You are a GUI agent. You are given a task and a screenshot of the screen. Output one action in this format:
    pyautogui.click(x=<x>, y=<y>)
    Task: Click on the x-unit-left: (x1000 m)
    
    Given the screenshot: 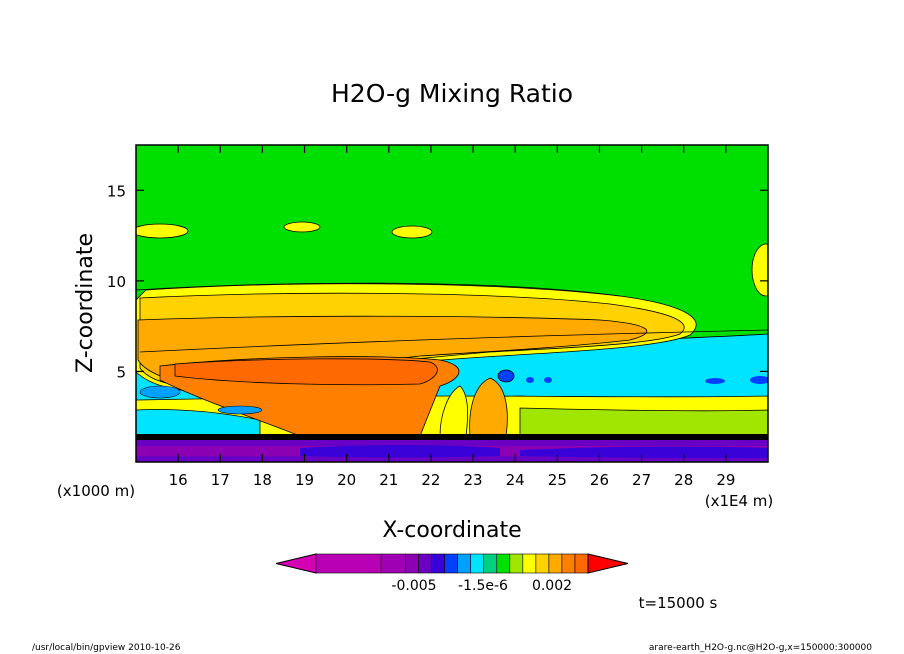 What is the action you would take?
    pyautogui.click(x=96, y=491)
    